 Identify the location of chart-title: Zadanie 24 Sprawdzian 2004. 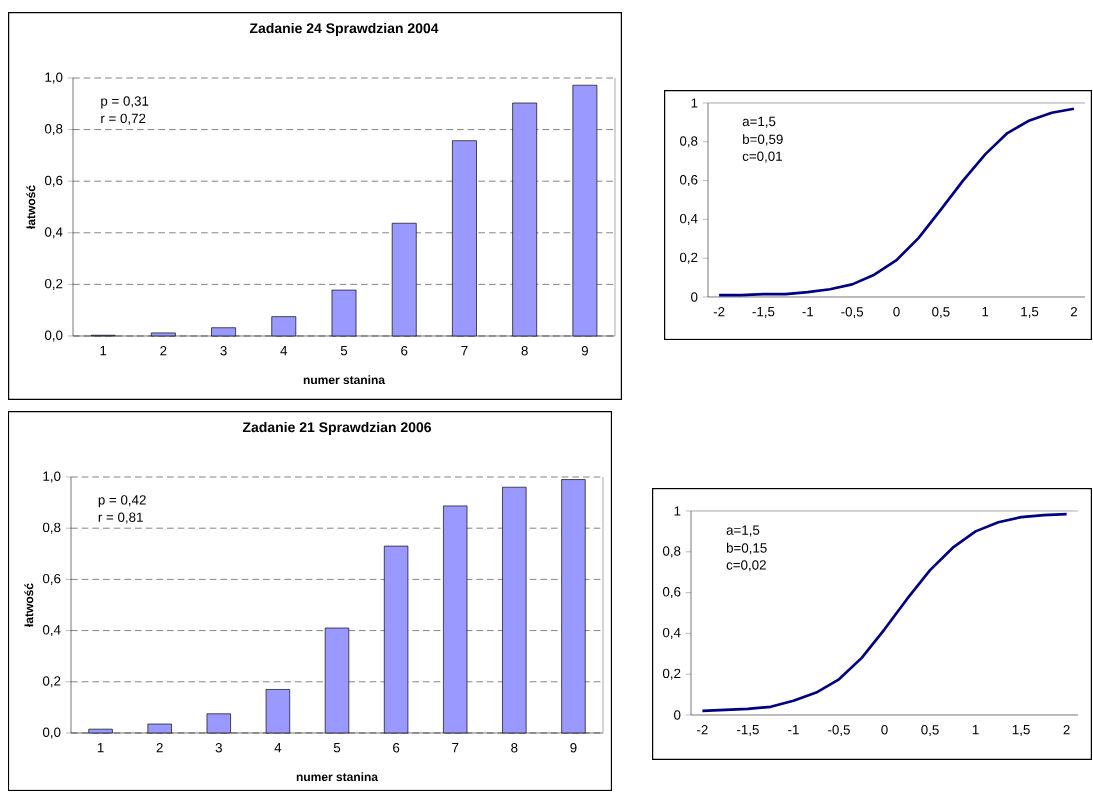
(344, 29).